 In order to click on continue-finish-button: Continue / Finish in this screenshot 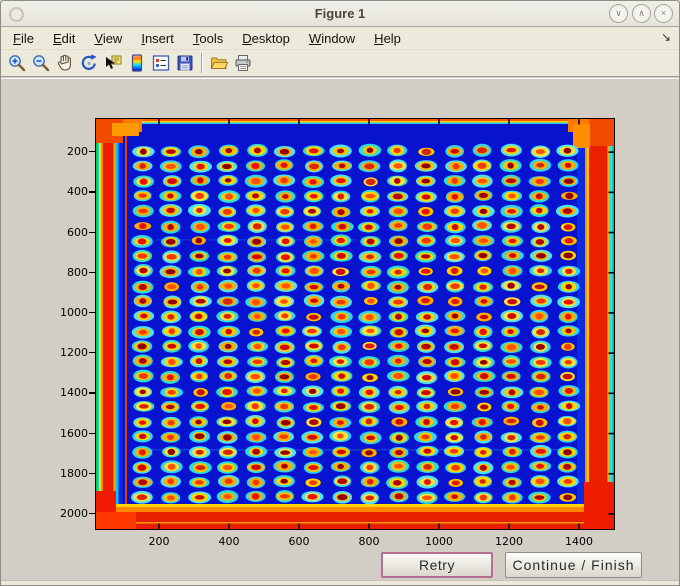, I will do `click(573, 565)`.